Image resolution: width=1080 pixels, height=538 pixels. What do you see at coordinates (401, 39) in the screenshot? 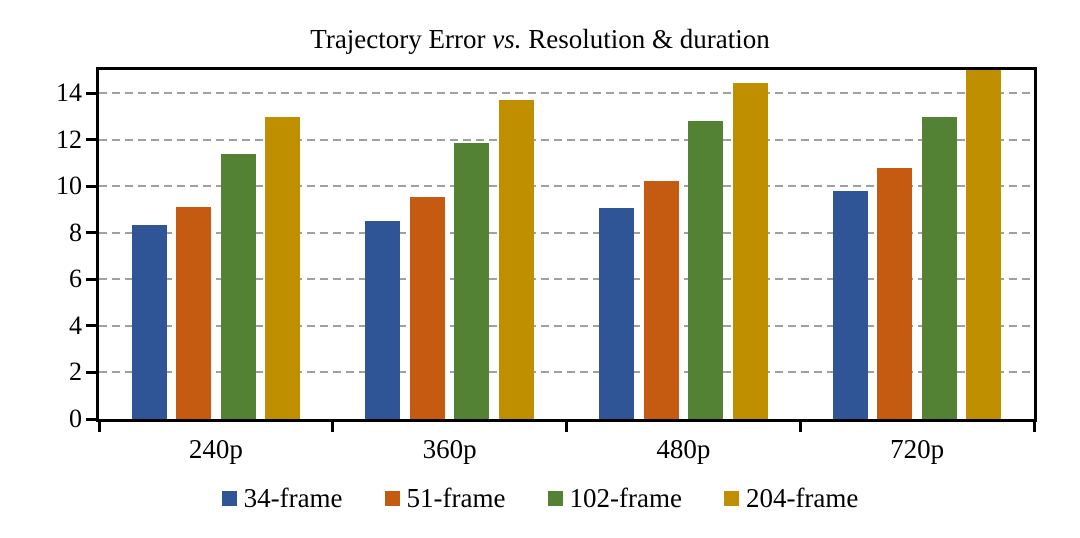
I see `chart-title-prefix: Trajectory Error` at bounding box center [401, 39].